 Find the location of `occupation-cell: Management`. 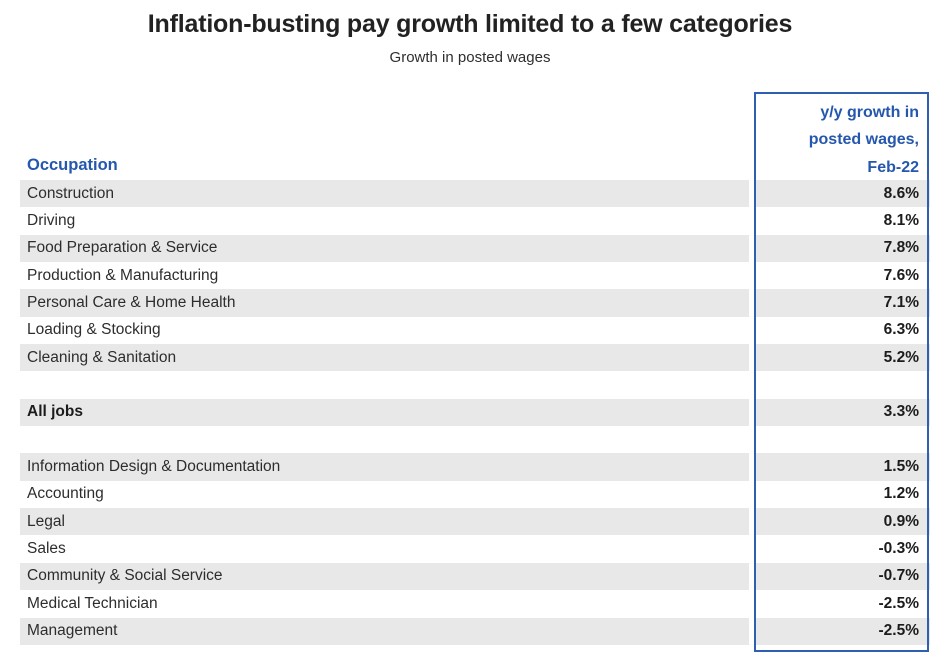

occupation-cell: Management is located at coordinates (384, 631).